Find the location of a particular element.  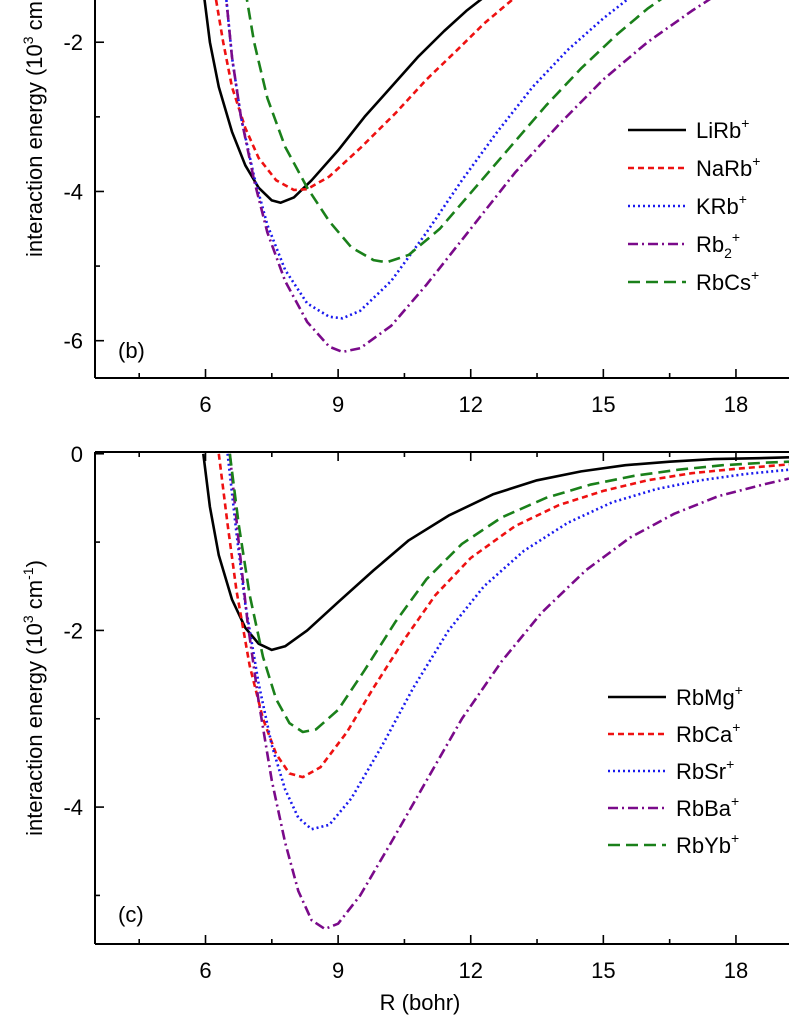

panel-label: (b) is located at coordinates (131, 350).